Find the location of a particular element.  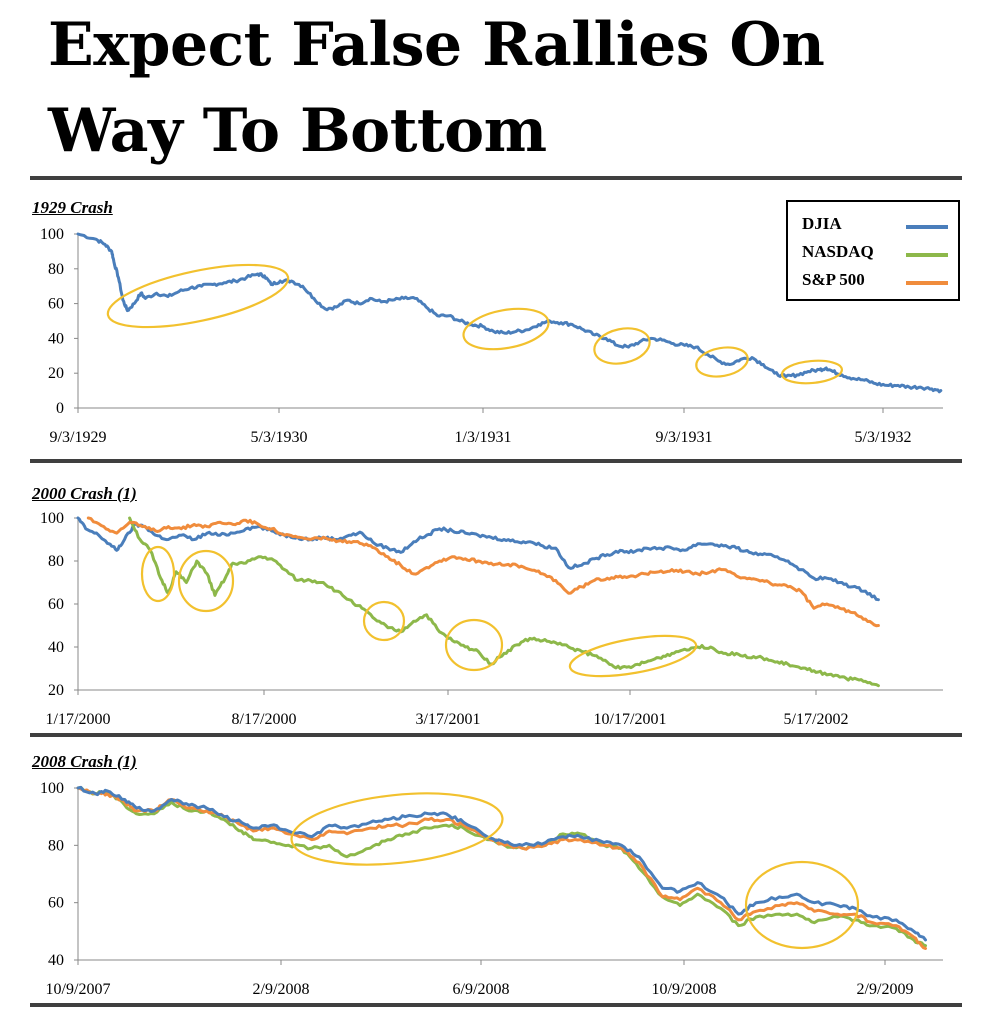

x-tick-label: 10/9/2008 is located at coordinates (684, 989).